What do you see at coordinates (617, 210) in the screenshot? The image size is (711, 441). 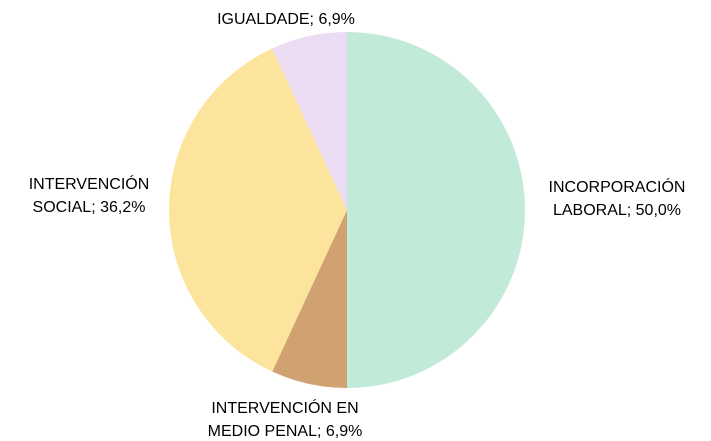 I see `data-label: LABORAL; 50,0%` at bounding box center [617, 210].